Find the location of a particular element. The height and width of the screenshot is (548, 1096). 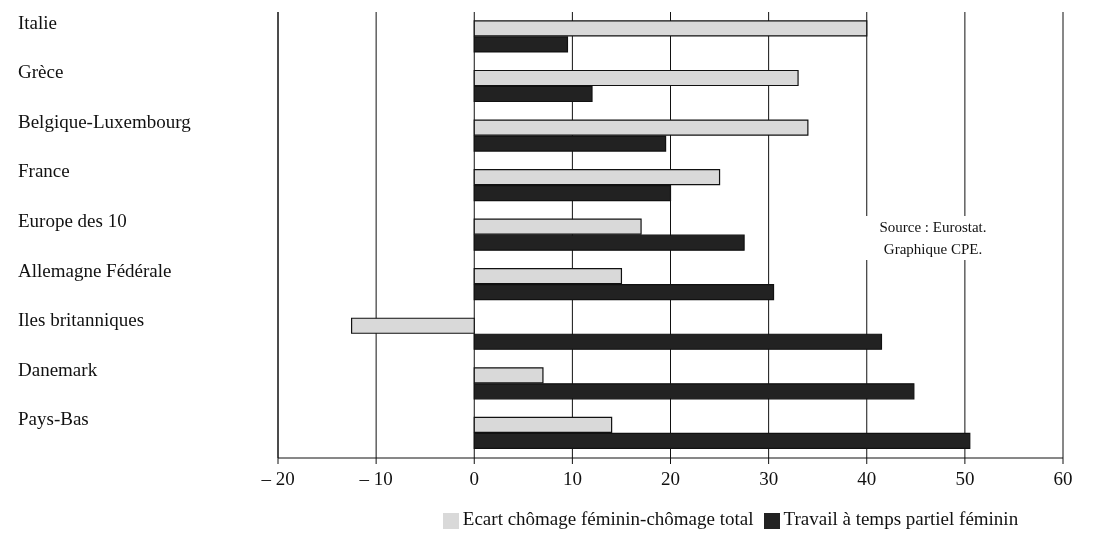

x-tick-label: – 10 is located at coordinates (375, 479).